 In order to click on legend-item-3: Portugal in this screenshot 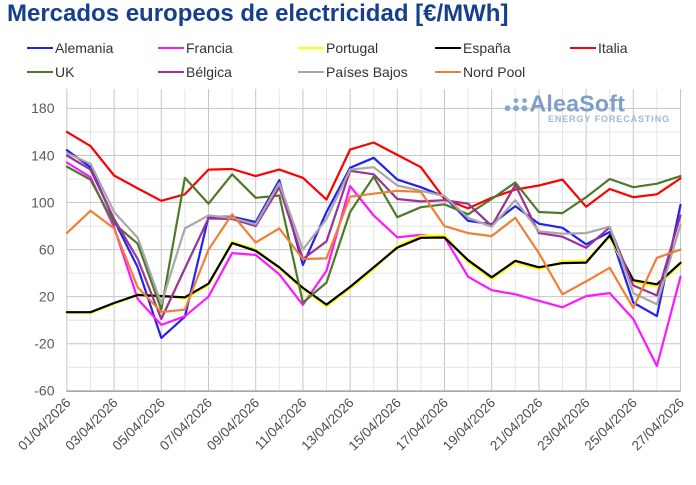, I will do `click(338, 48)`.